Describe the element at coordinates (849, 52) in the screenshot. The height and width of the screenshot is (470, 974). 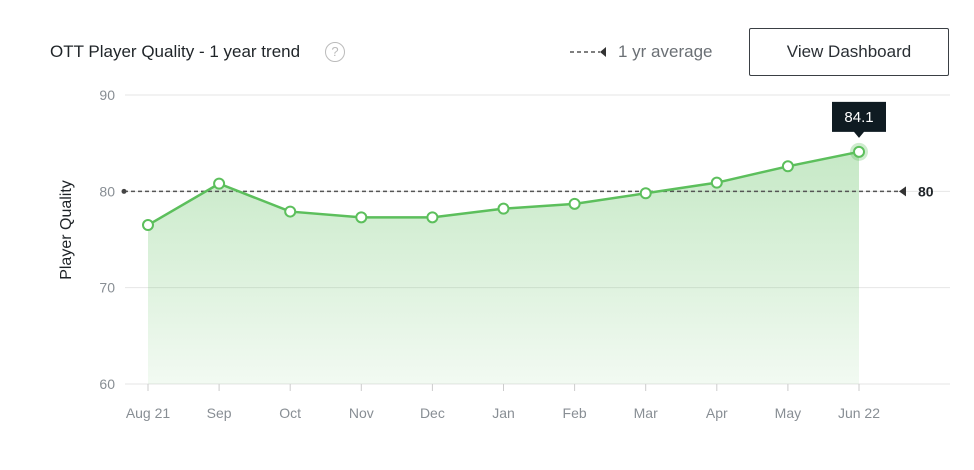
I see `view-dashboard-button: View Dashboard` at that location.